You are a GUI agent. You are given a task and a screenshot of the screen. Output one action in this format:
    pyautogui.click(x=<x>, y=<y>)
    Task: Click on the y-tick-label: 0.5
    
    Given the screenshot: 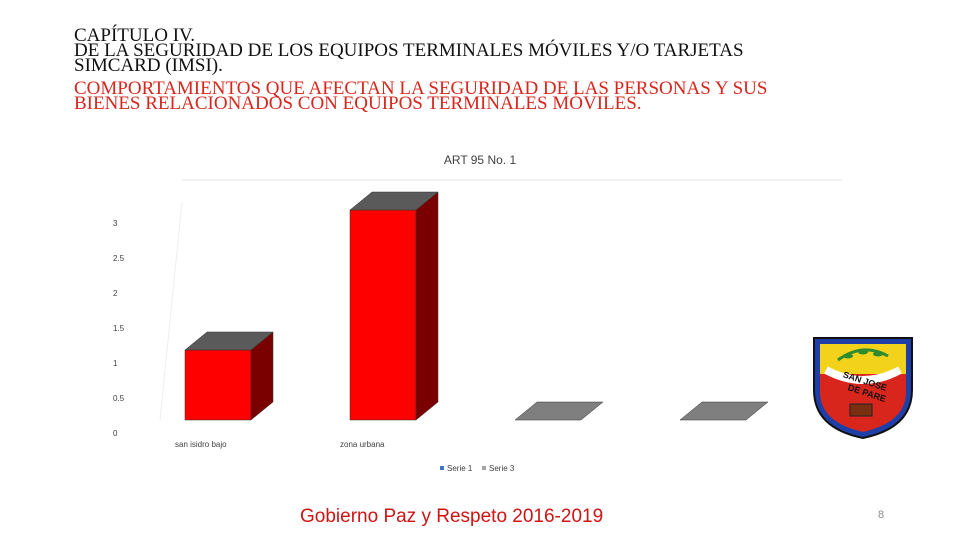 What is the action you would take?
    pyautogui.click(x=119, y=398)
    